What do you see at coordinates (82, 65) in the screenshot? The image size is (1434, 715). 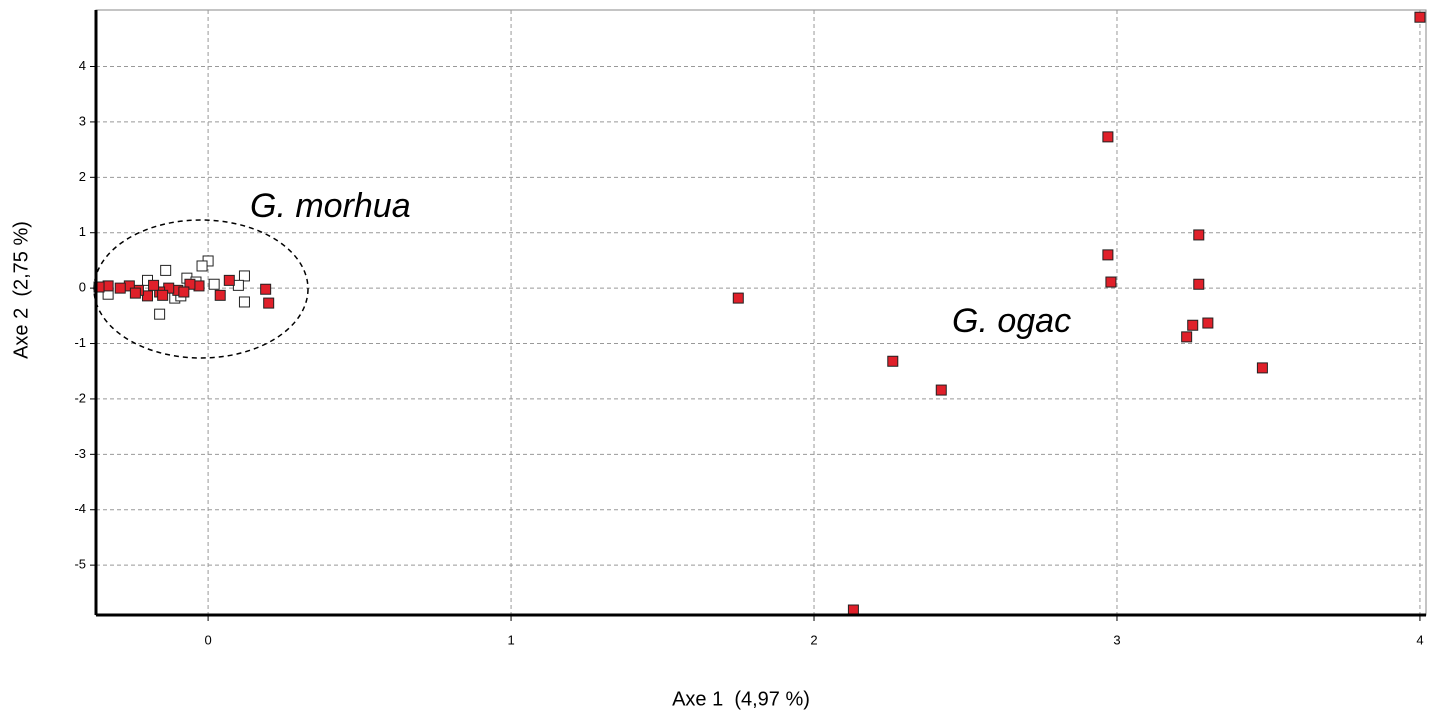 I see `y-tick-label: 4` at bounding box center [82, 65].